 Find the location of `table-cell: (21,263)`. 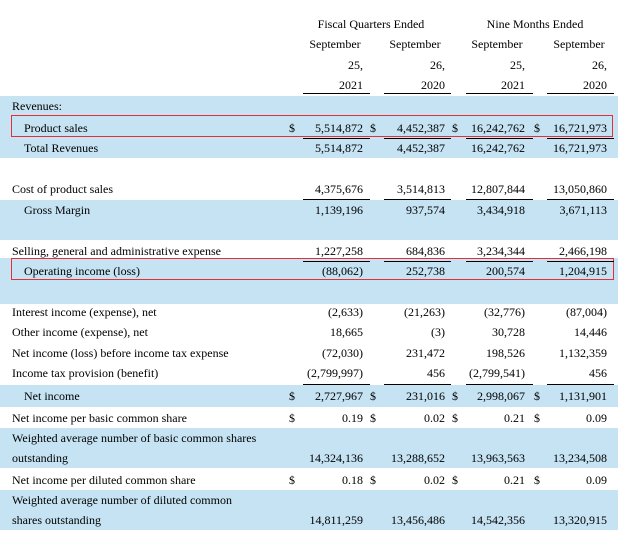

table-cell: (21,263) is located at coordinates (424, 312).